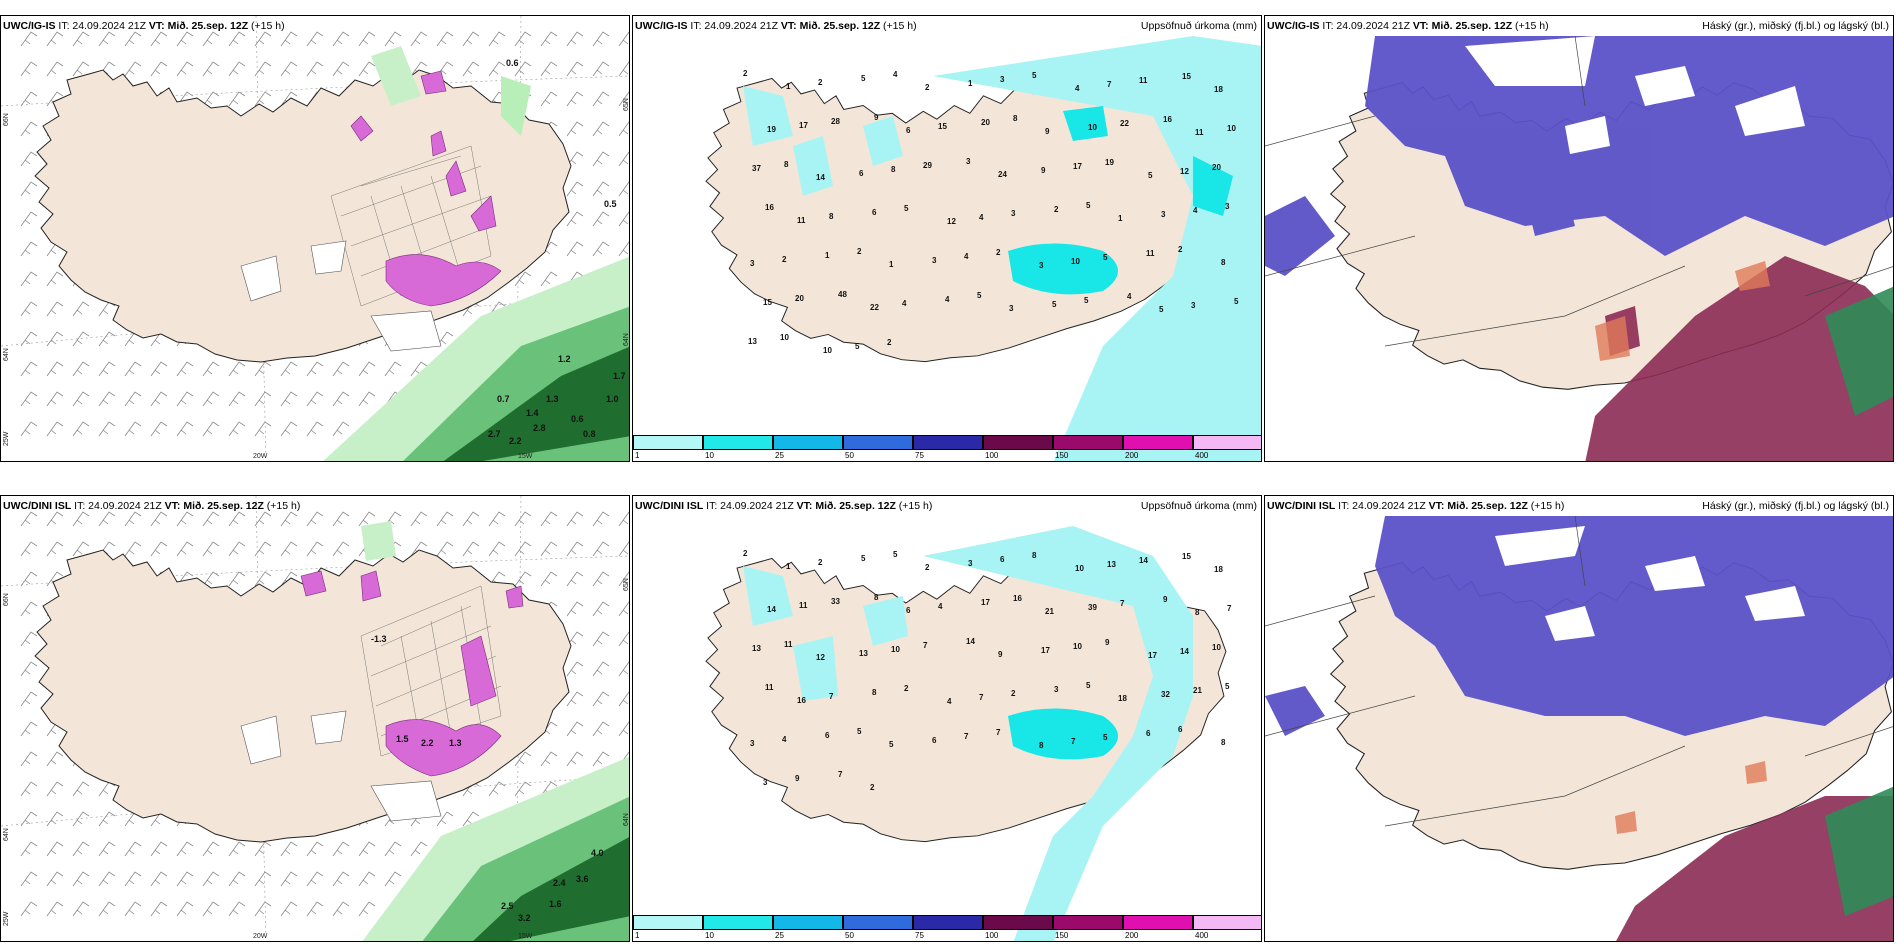  I want to click on value-label: 0.8, so click(589, 434).